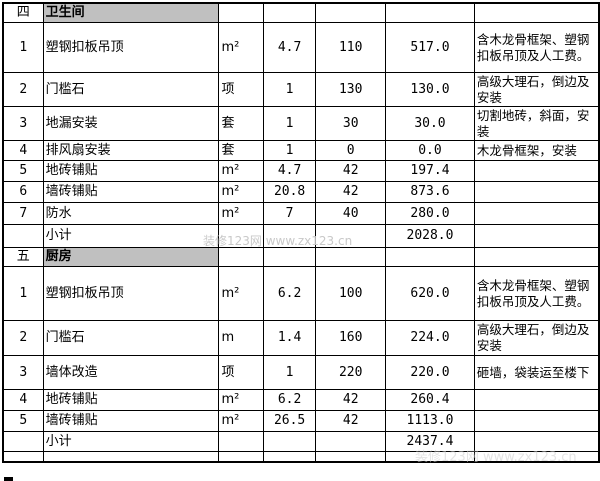  I want to click on note: 高级大理石，倒边及安装, so click(536, 338).